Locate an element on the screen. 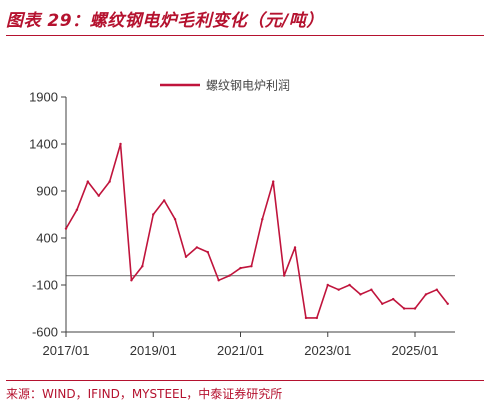 The height and width of the screenshot is (407, 488). x-tick-label: 2023/01 is located at coordinates (327, 350).